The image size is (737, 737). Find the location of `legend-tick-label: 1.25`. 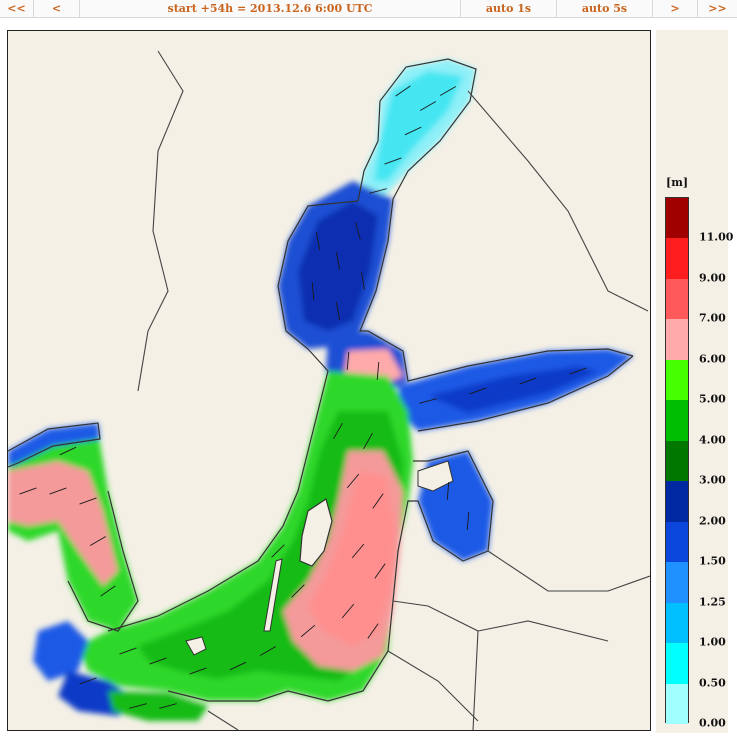

legend-tick-label: 1.25 is located at coordinates (712, 602).